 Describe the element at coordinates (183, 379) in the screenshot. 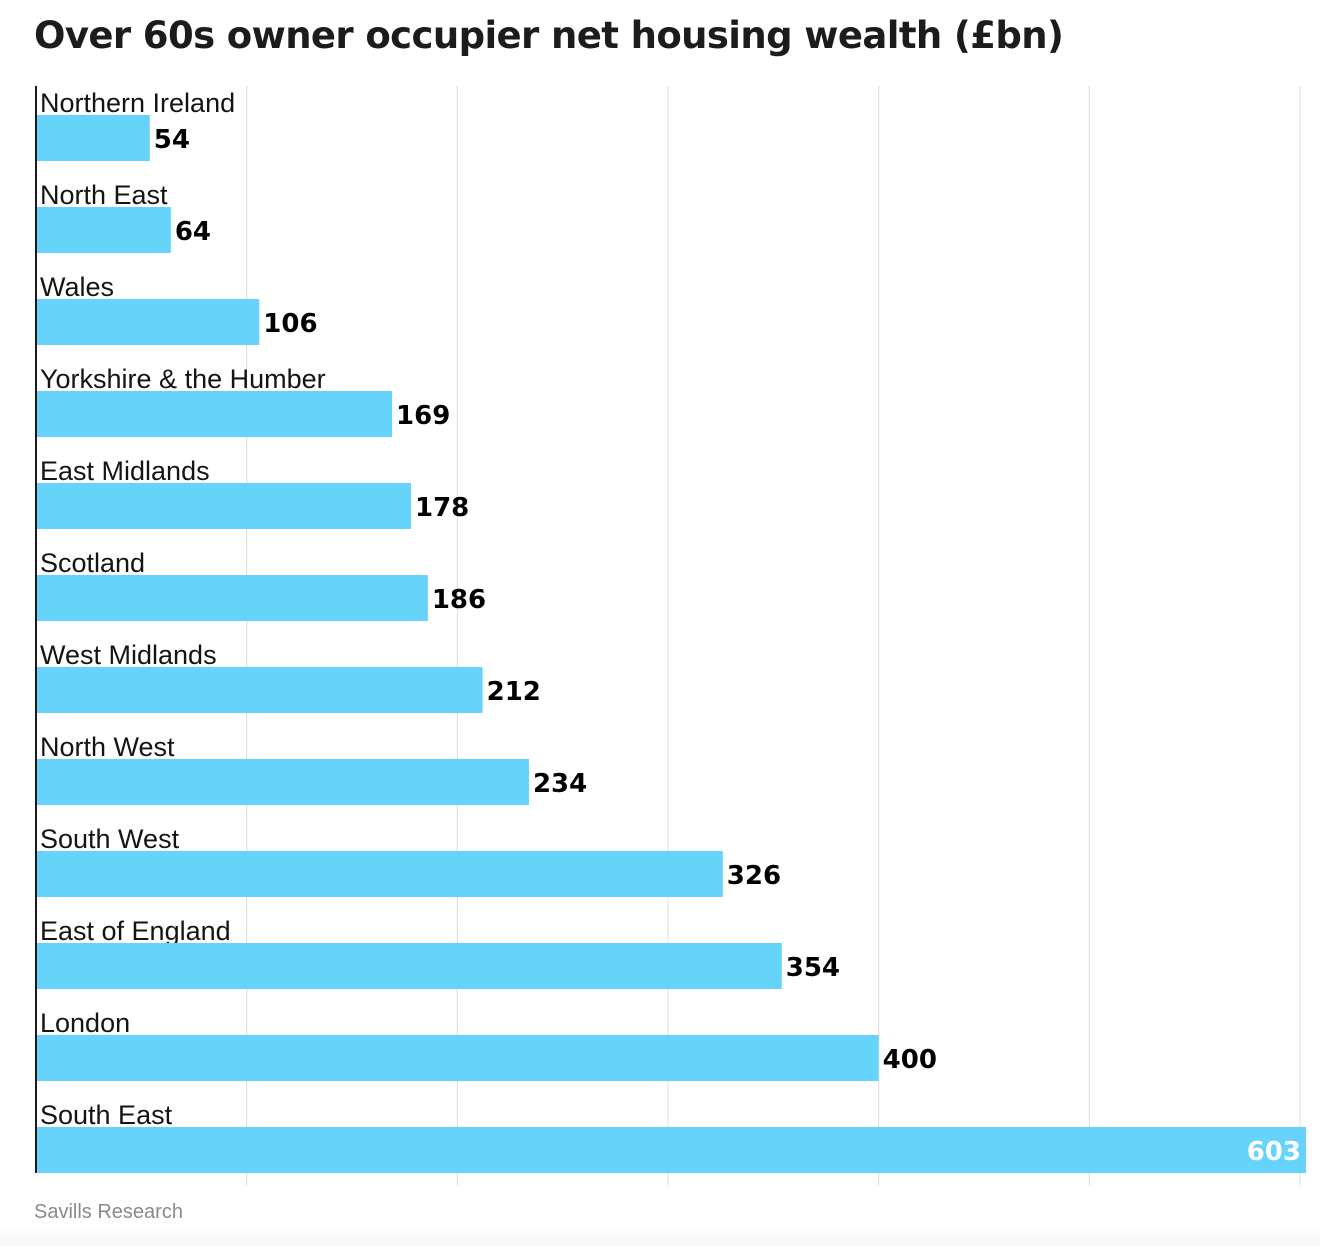

I see `category-label: Yorkshire & the Humber` at that location.